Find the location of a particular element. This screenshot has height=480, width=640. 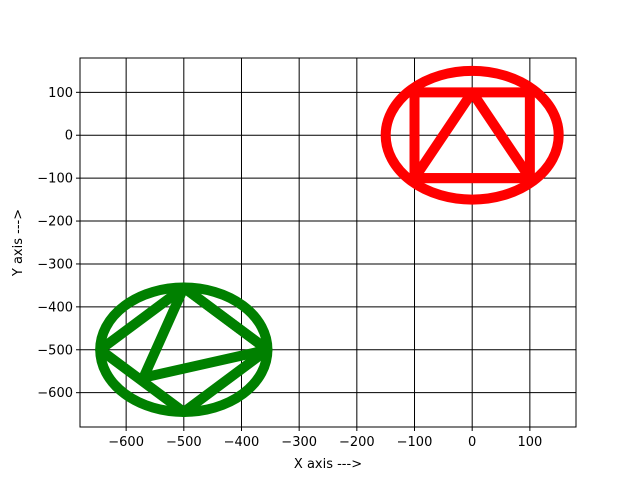

y-axis-label: Y axis ---> is located at coordinates (18, 243).